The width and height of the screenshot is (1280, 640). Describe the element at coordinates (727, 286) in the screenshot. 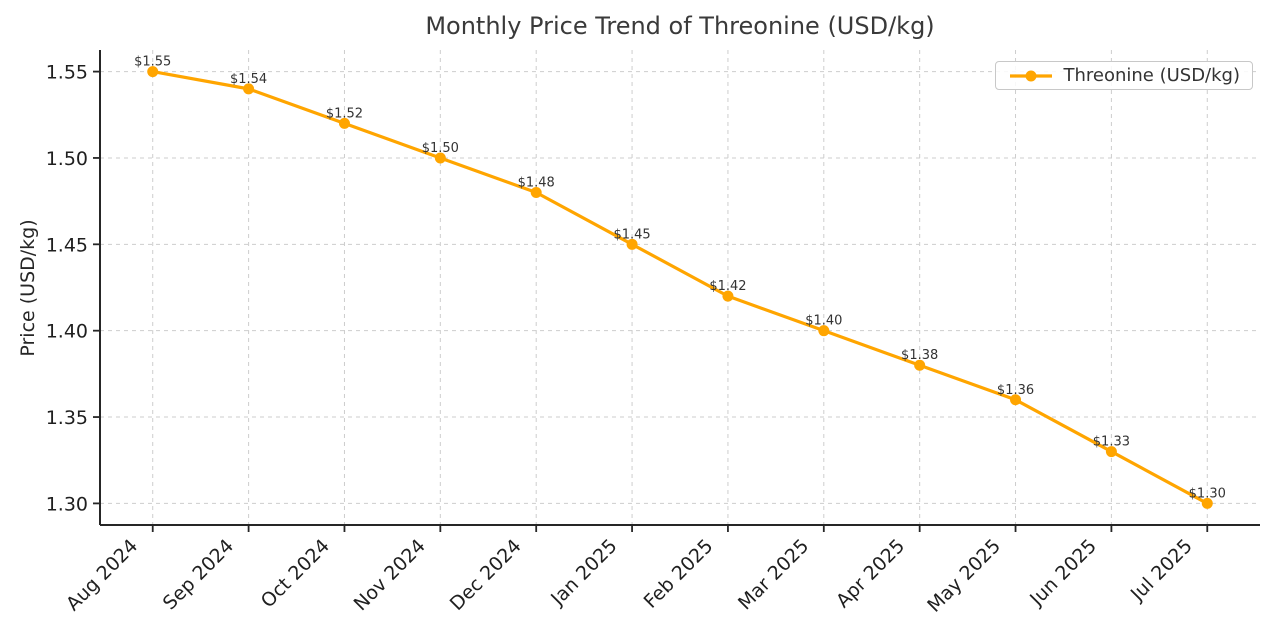

I see `data-point-label: $1.42` at that location.